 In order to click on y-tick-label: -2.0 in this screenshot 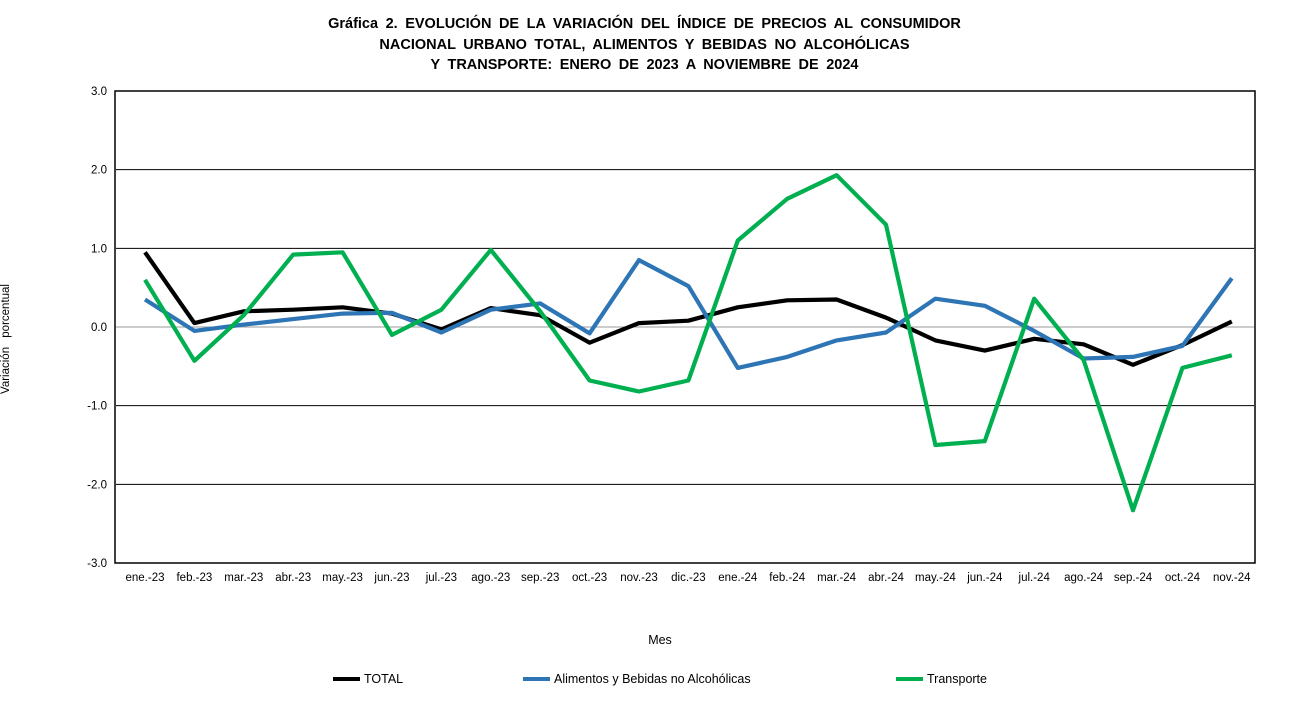, I will do `click(97, 485)`.